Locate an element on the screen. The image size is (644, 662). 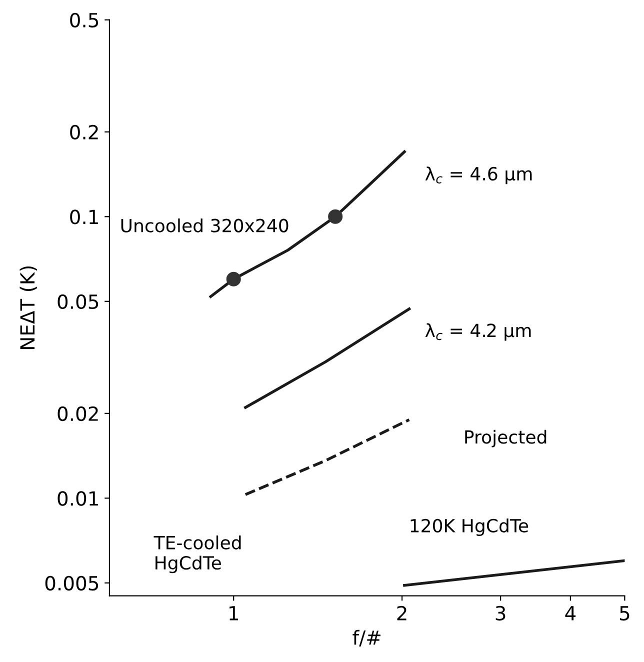
y-tick-label: 0.2 is located at coordinates (84, 132).